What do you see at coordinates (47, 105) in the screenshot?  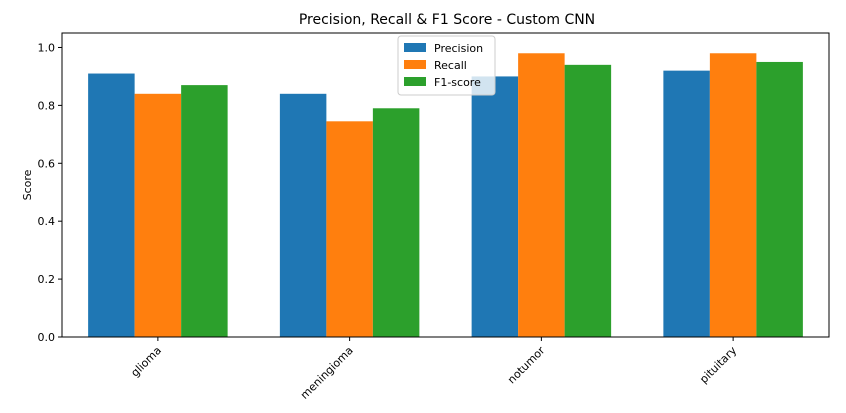 I see `y-tick-label: 0.8` at bounding box center [47, 105].